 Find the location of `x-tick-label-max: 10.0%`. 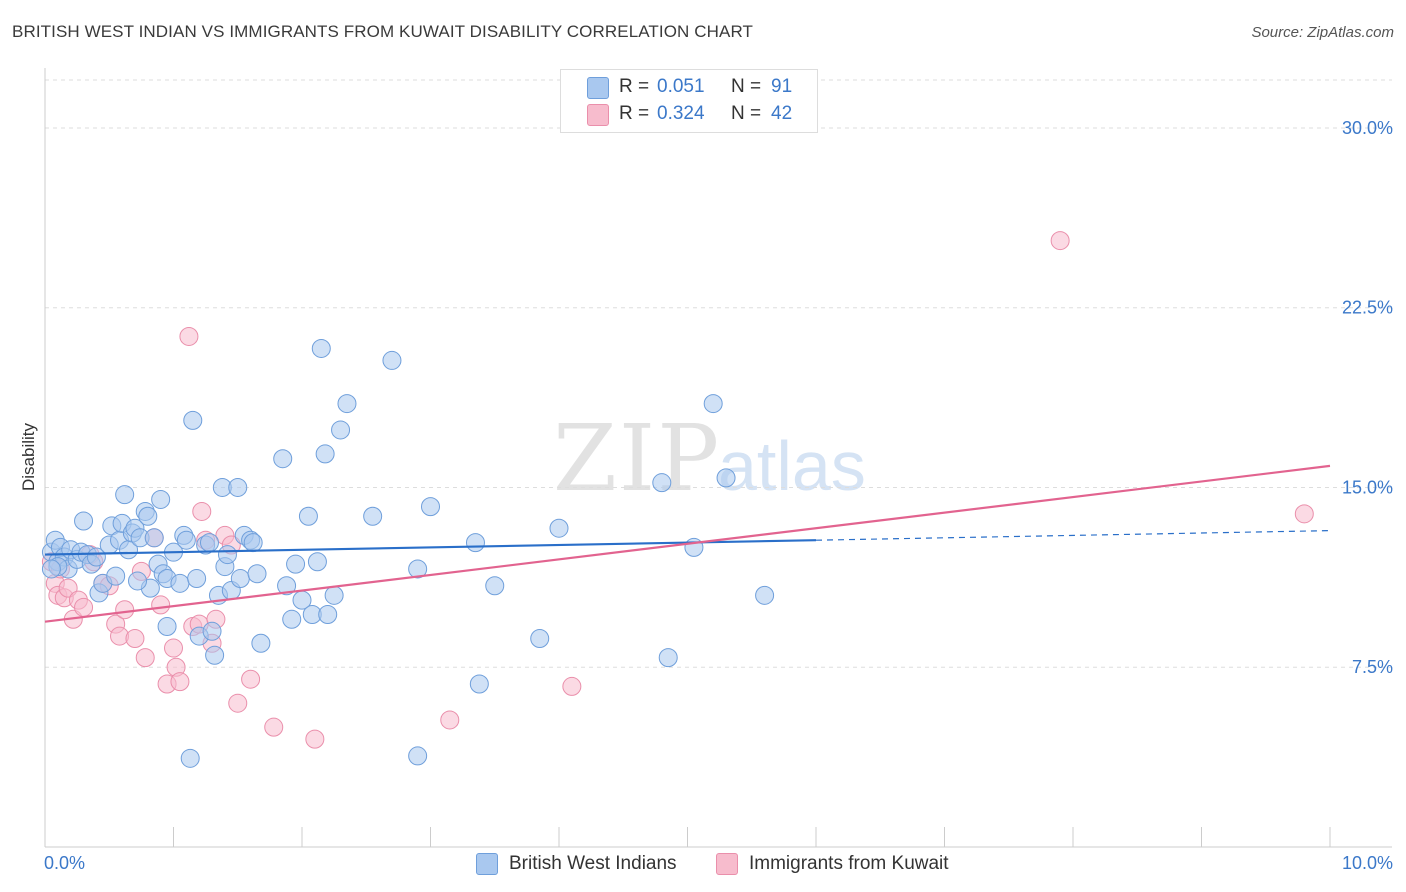

x-tick-label-max: 10.0% is located at coordinates (1367, 863).